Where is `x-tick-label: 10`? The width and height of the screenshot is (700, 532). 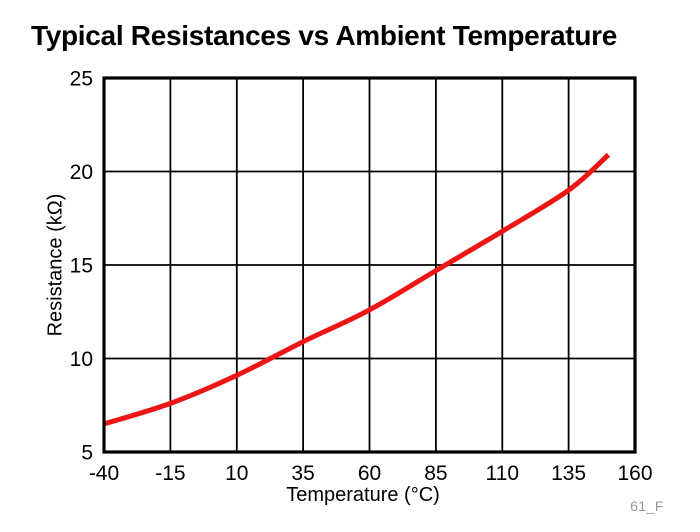 x-tick-label: 10 is located at coordinates (236, 473).